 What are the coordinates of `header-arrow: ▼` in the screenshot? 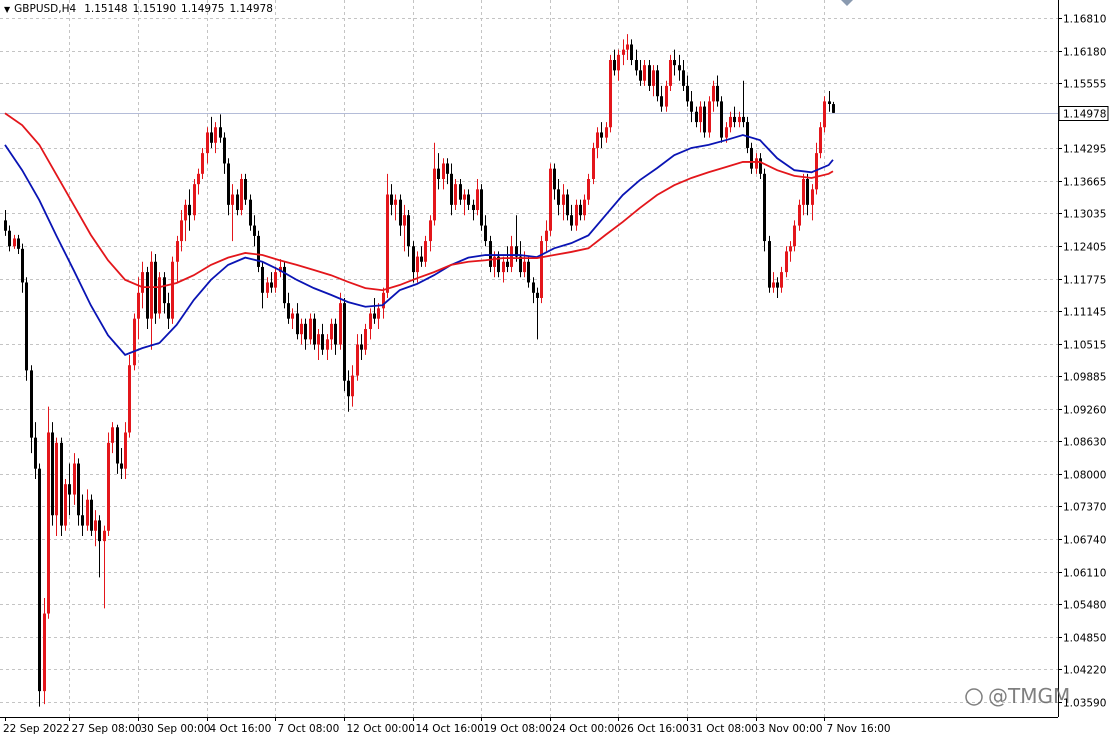 It's located at (7, 9).